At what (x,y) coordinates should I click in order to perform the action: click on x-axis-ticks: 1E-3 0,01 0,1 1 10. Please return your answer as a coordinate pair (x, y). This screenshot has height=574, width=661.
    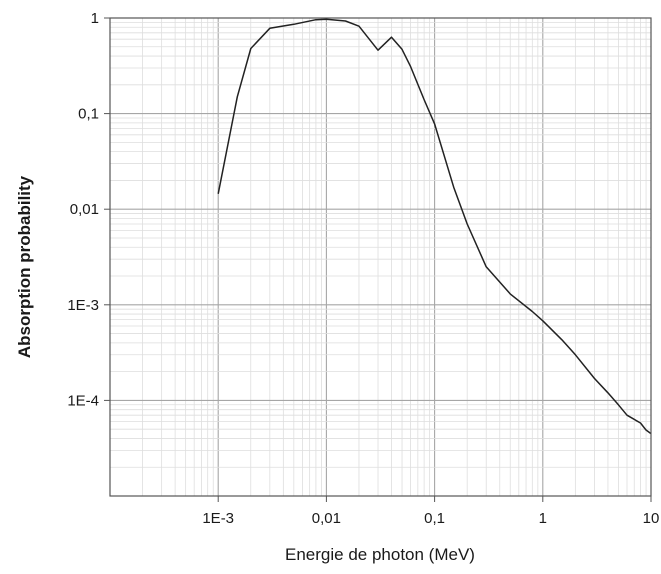
    Looking at the image, I should click on (430, 511).